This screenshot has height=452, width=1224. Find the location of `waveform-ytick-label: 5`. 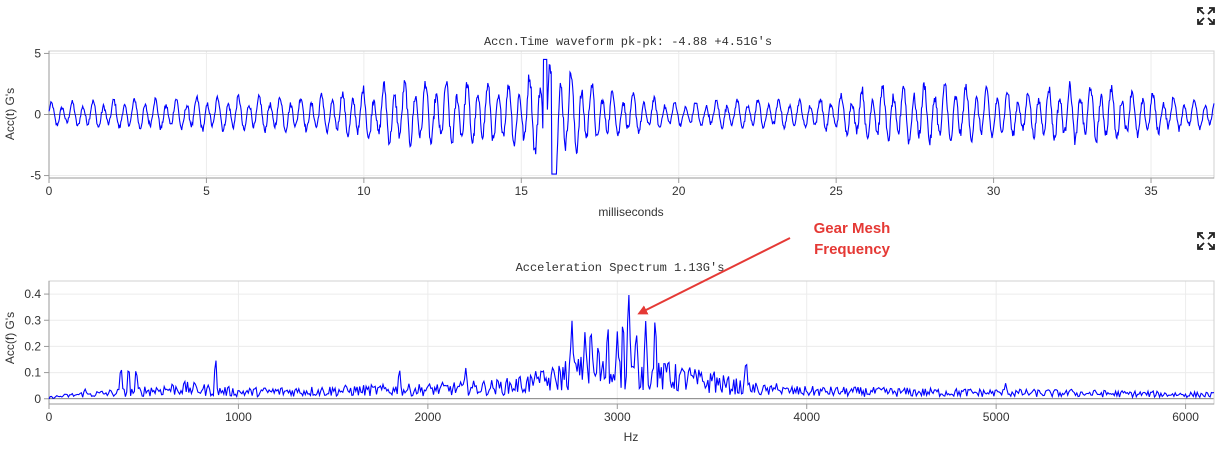

waveform-ytick-label: 5 is located at coordinates (37, 53).